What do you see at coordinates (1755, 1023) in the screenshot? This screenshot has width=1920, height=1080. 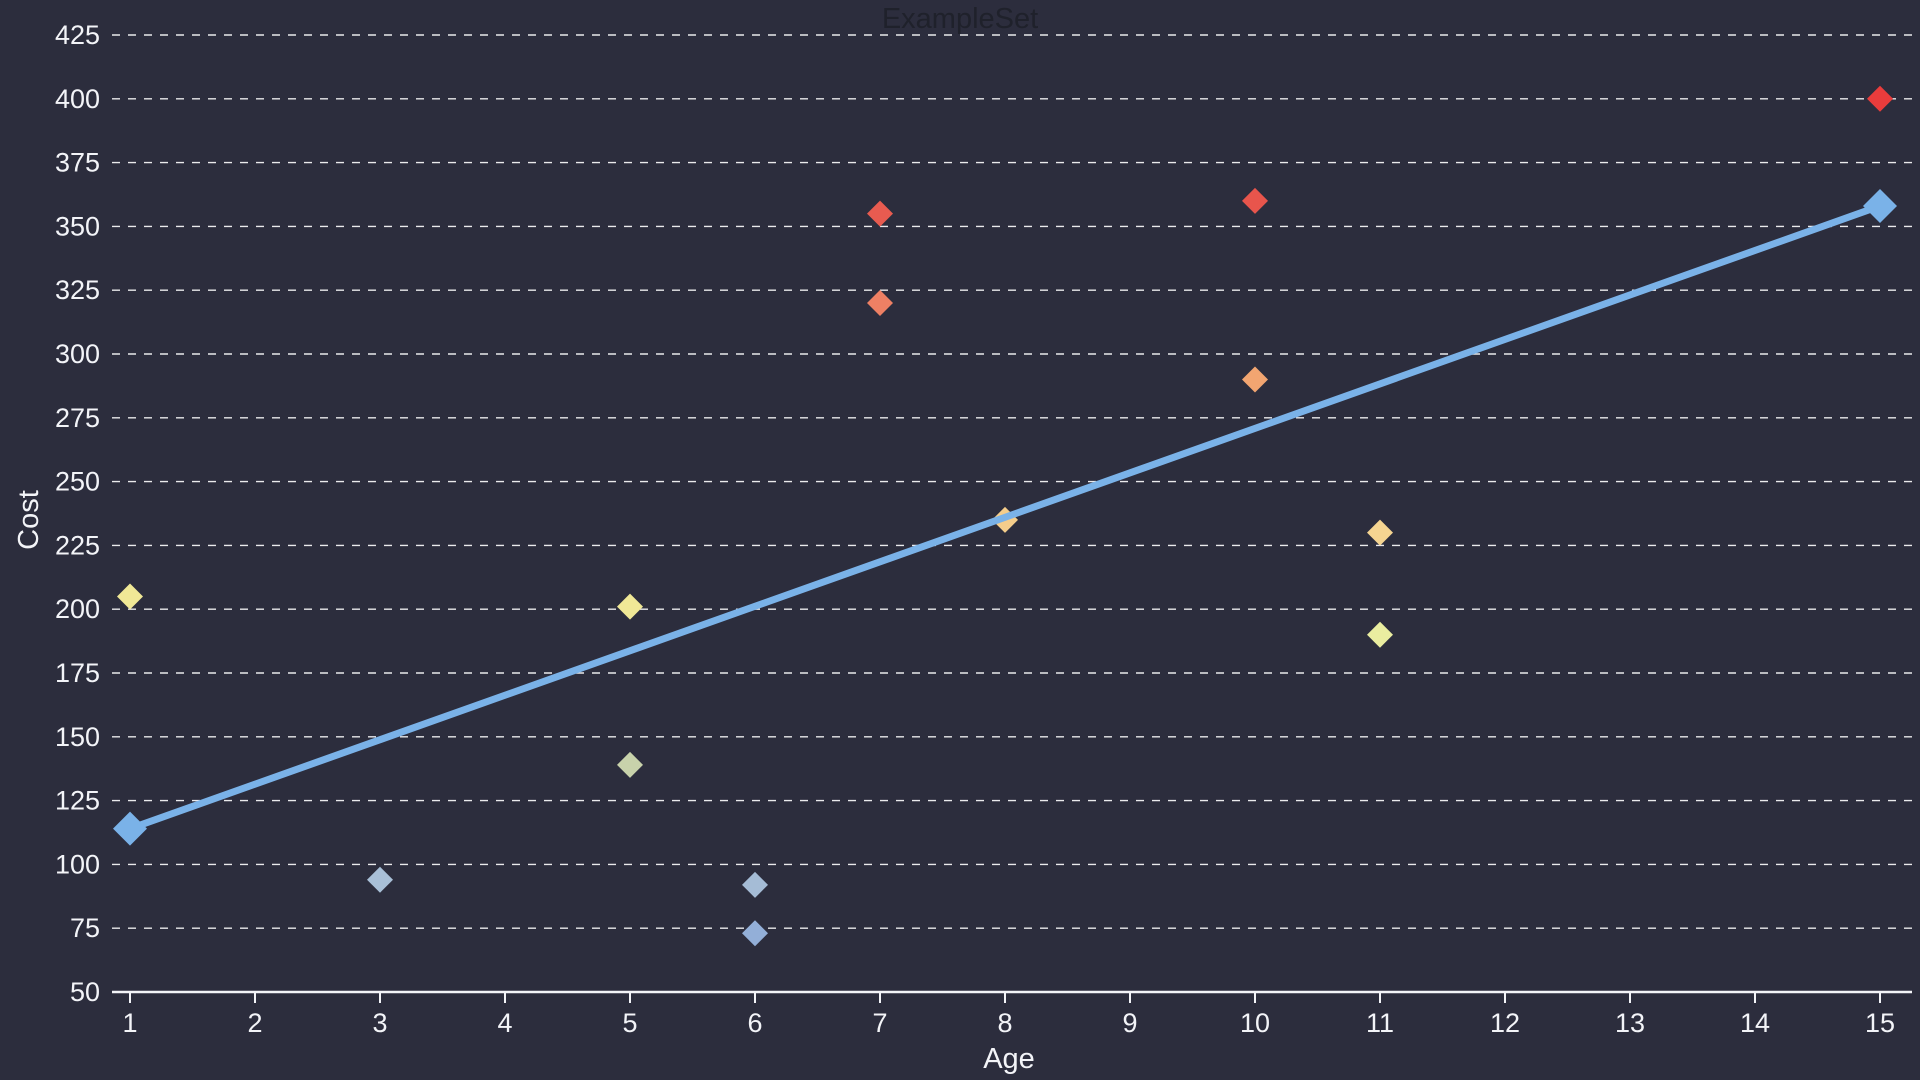 I see `x-tick-label: 14` at bounding box center [1755, 1023].